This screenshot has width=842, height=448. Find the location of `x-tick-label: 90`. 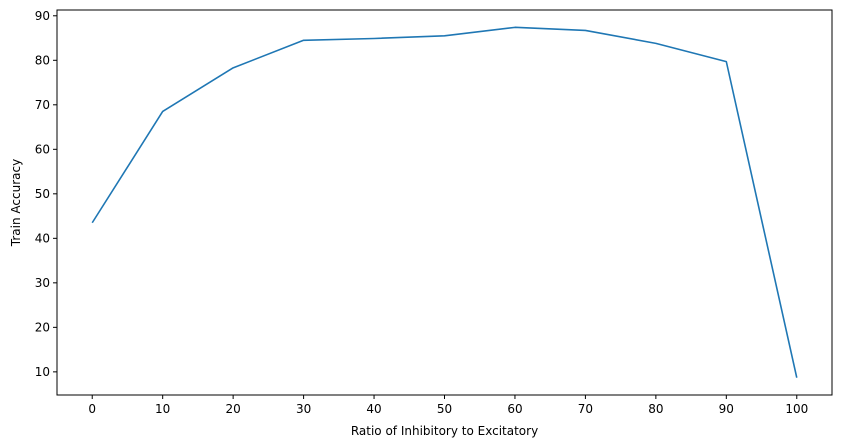

x-tick-label: 90 is located at coordinates (726, 409).